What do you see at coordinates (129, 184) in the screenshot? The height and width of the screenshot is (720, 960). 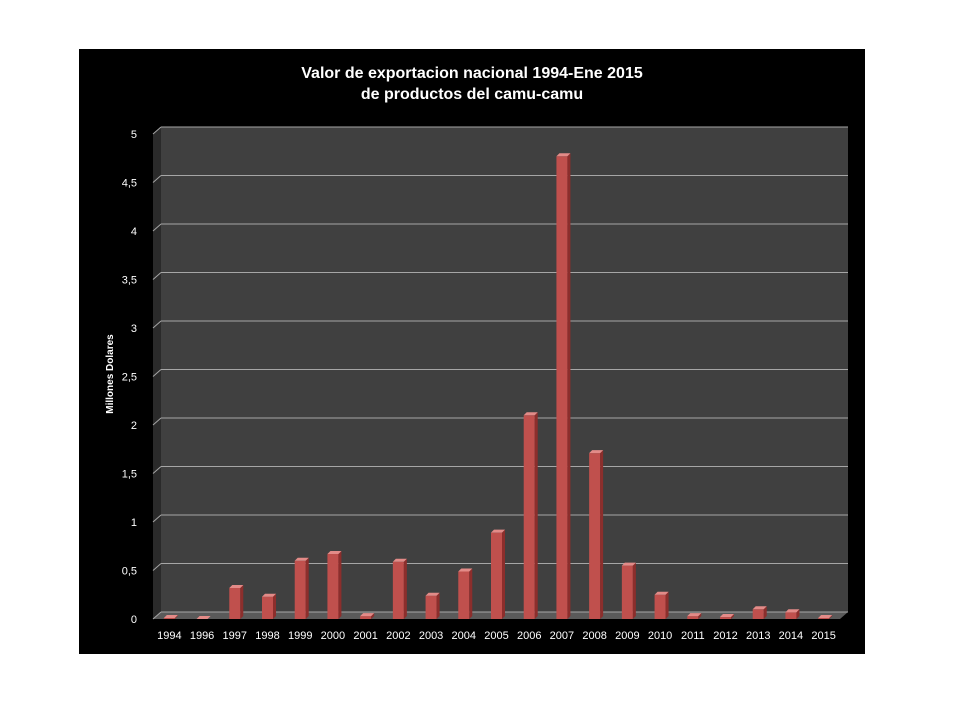 I see `y-tick-label: 4,5` at bounding box center [129, 184].